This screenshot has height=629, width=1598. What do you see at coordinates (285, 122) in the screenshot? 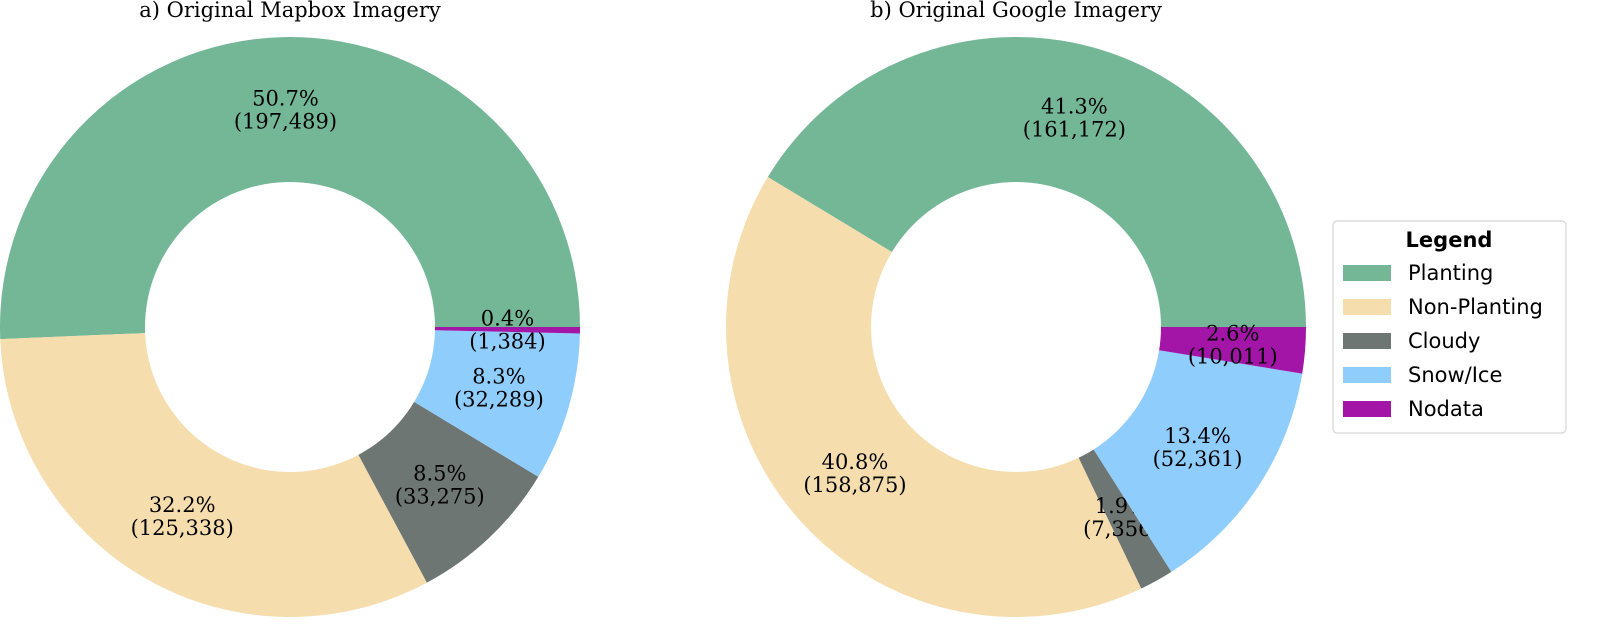
I see `chart-a-count-label-planting: (197,489)` at bounding box center [285, 122].